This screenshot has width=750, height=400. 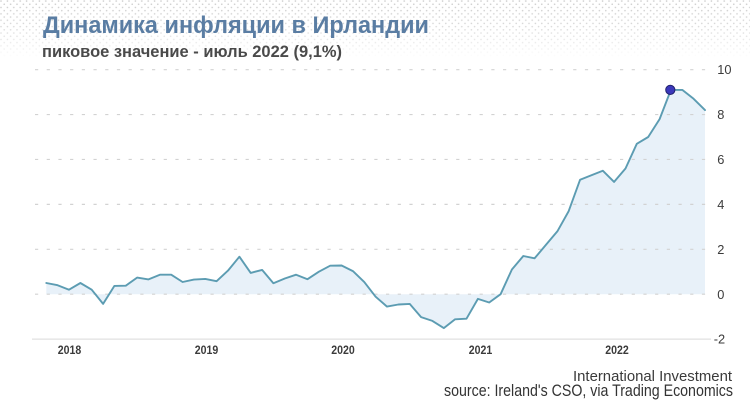 What do you see at coordinates (719, 339) in the screenshot?
I see `svg-text: -2` at bounding box center [719, 339].